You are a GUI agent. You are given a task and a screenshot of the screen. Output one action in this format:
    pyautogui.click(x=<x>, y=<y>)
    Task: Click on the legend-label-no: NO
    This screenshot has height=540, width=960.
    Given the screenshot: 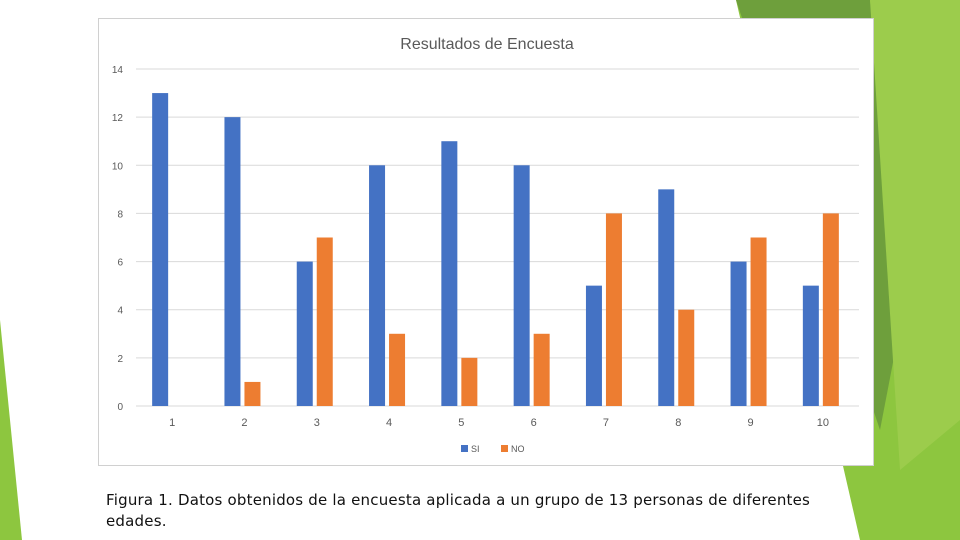 What is the action you would take?
    pyautogui.click(x=518, y=449)
    